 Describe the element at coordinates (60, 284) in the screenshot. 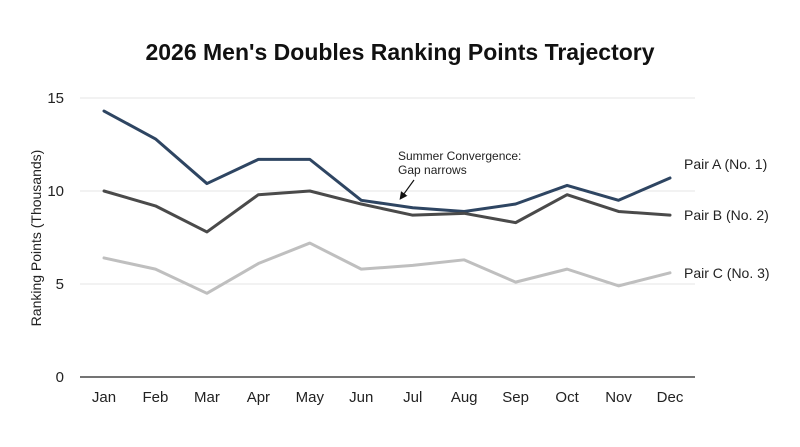

I see `y-tick-label: 5` at that location.